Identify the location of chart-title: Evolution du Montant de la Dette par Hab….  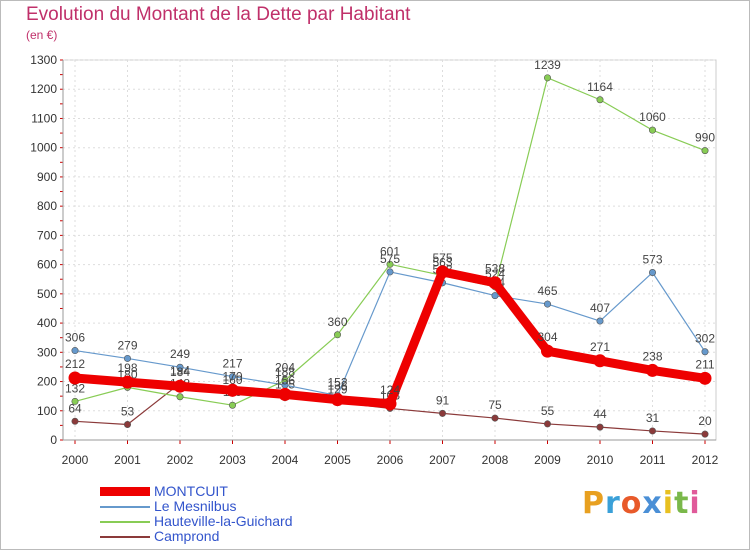
(218, 14).